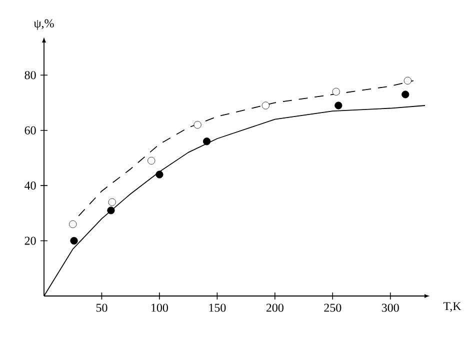 This screenshot has height=337, width=473. I want to click on y-axis-title: ψ,%, so click(44, 24).